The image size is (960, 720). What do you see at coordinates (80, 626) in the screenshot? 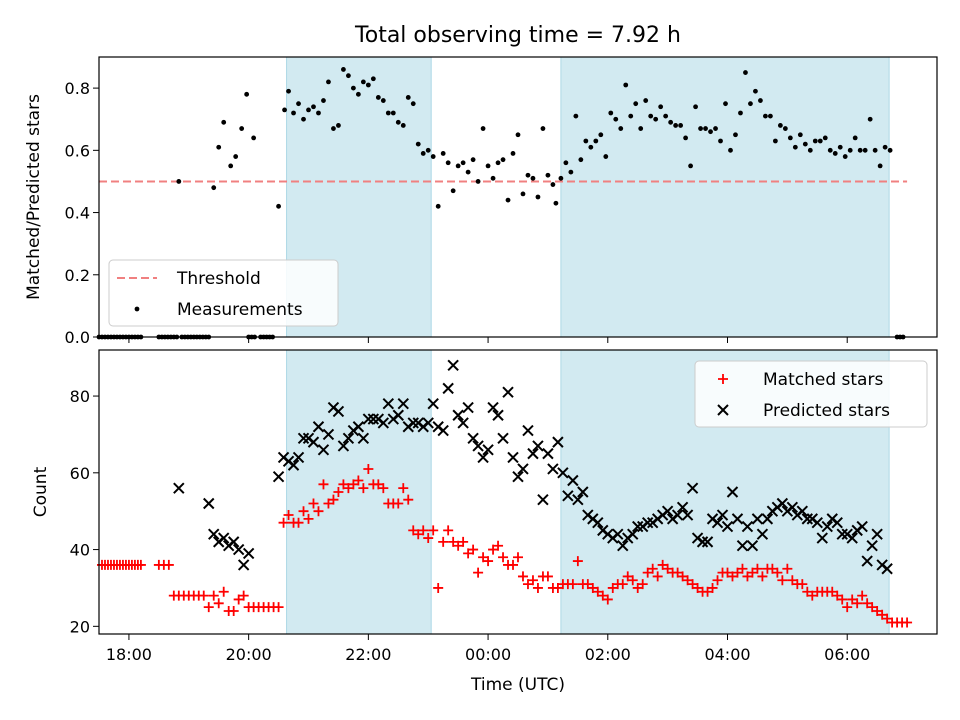
I see `y-tick-label: 20` at bounding box center [80, 626].